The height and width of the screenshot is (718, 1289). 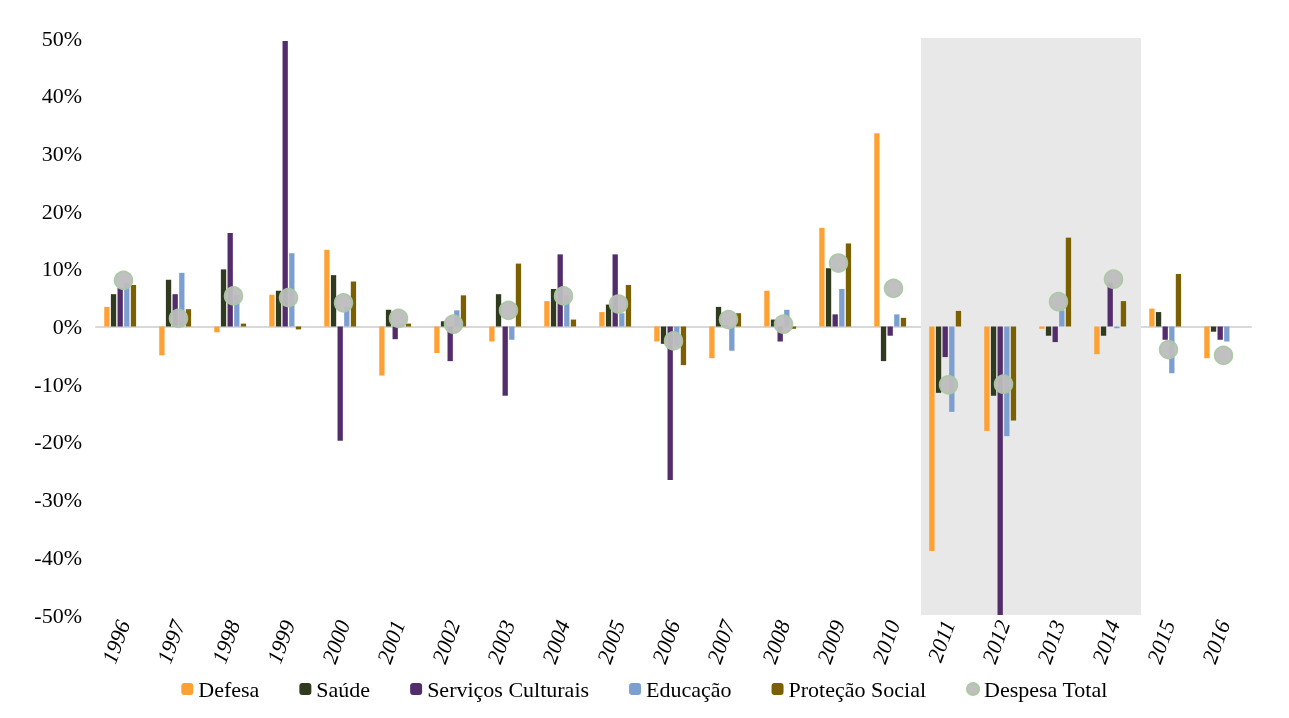 I want to click on x-tick-label: 2001, so click(x=391, y=641).